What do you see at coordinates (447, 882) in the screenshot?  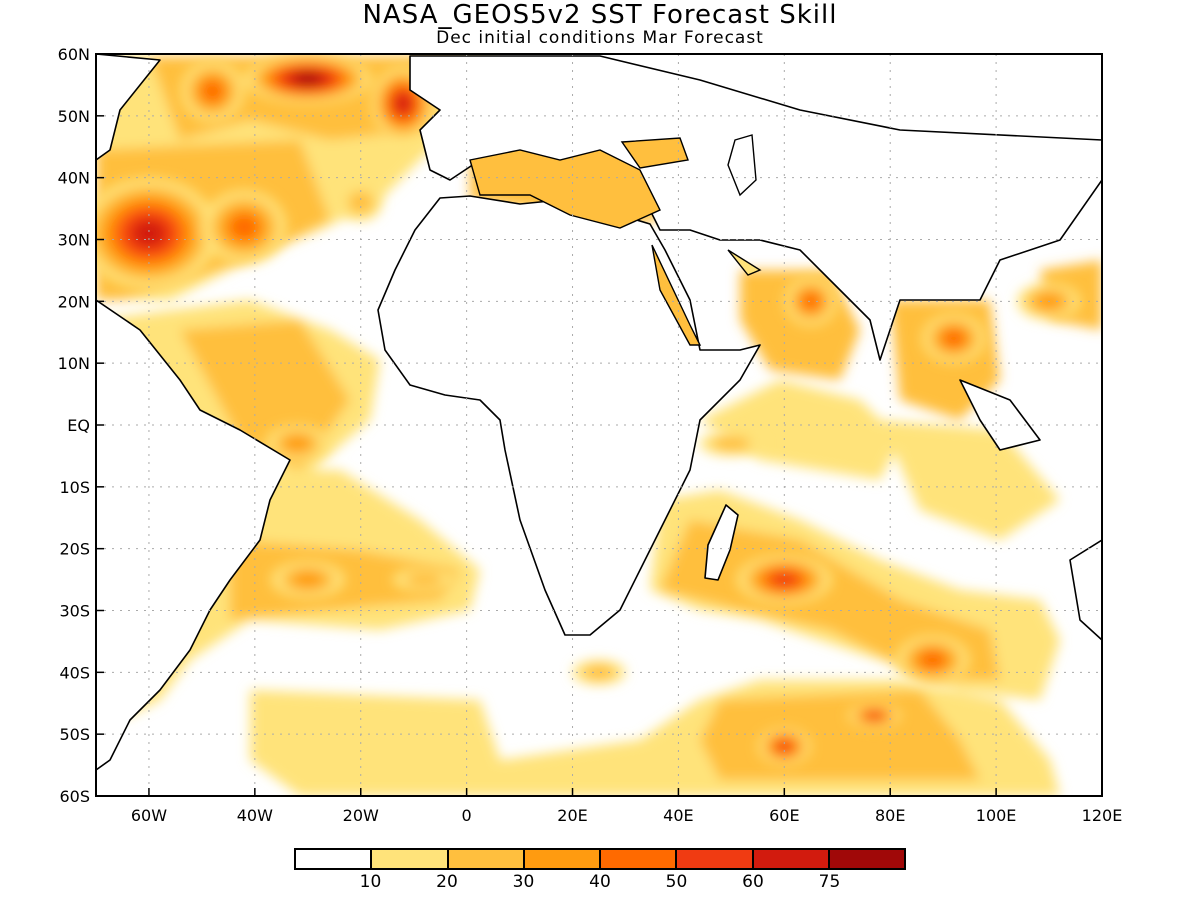 I see `colorbar-label: 20` at bounding box center [447, 882].